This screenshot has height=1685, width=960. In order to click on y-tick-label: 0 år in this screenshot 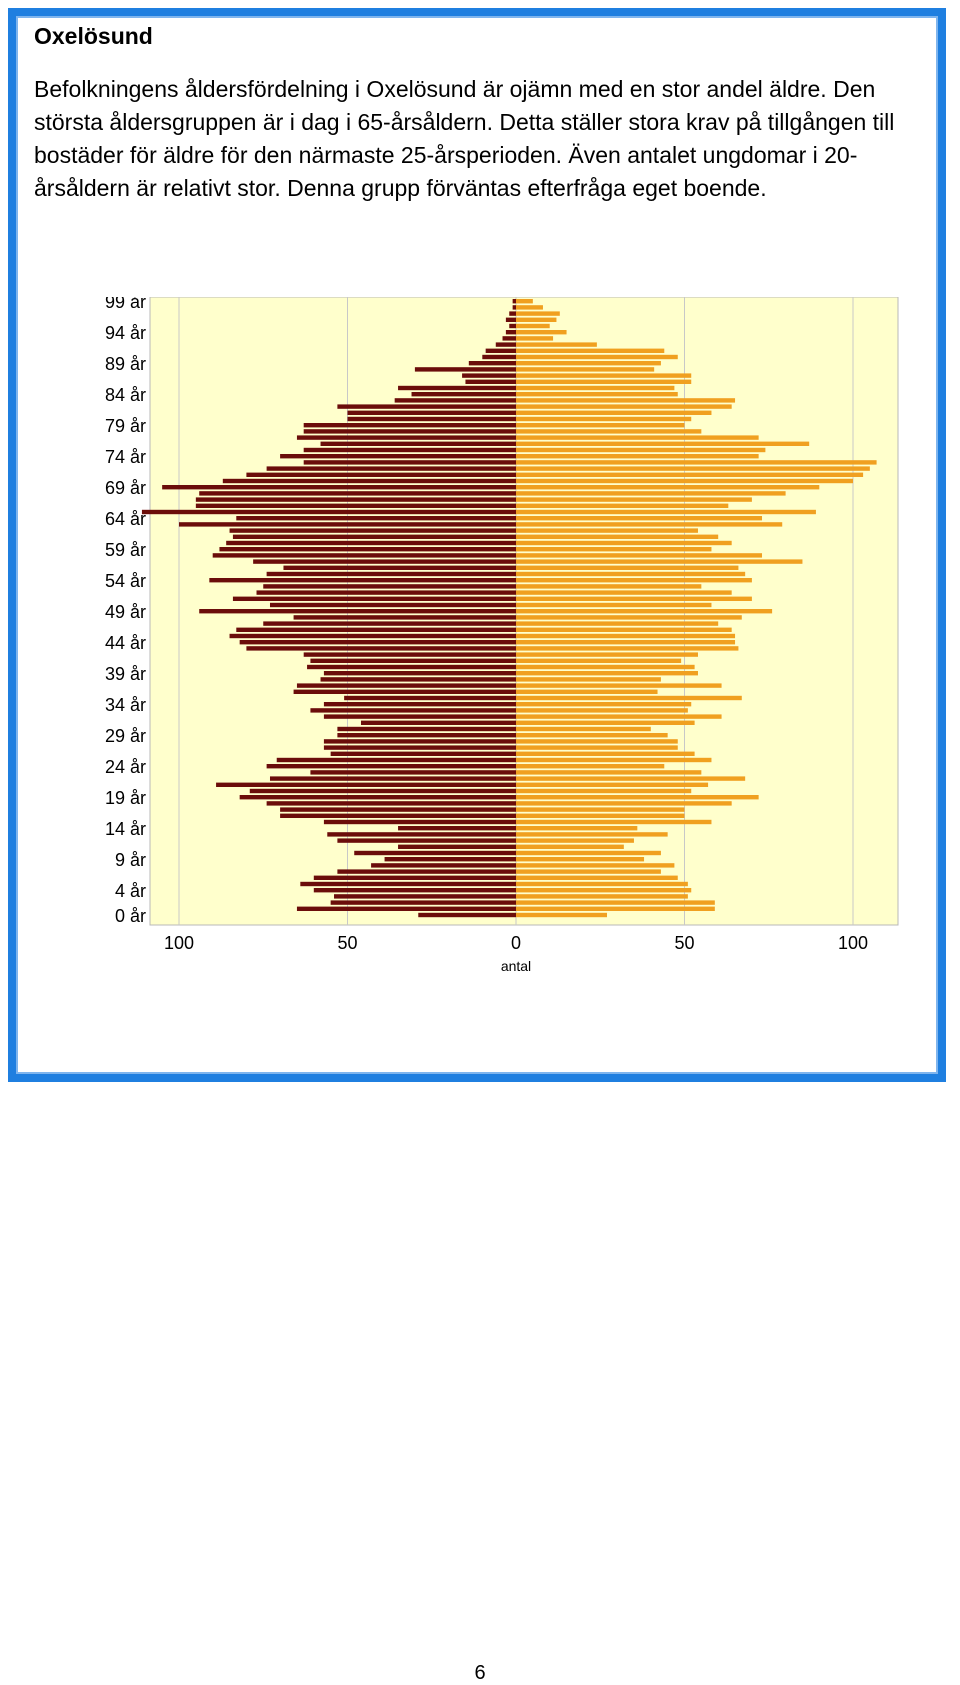, I will do `click(130, 916)`.